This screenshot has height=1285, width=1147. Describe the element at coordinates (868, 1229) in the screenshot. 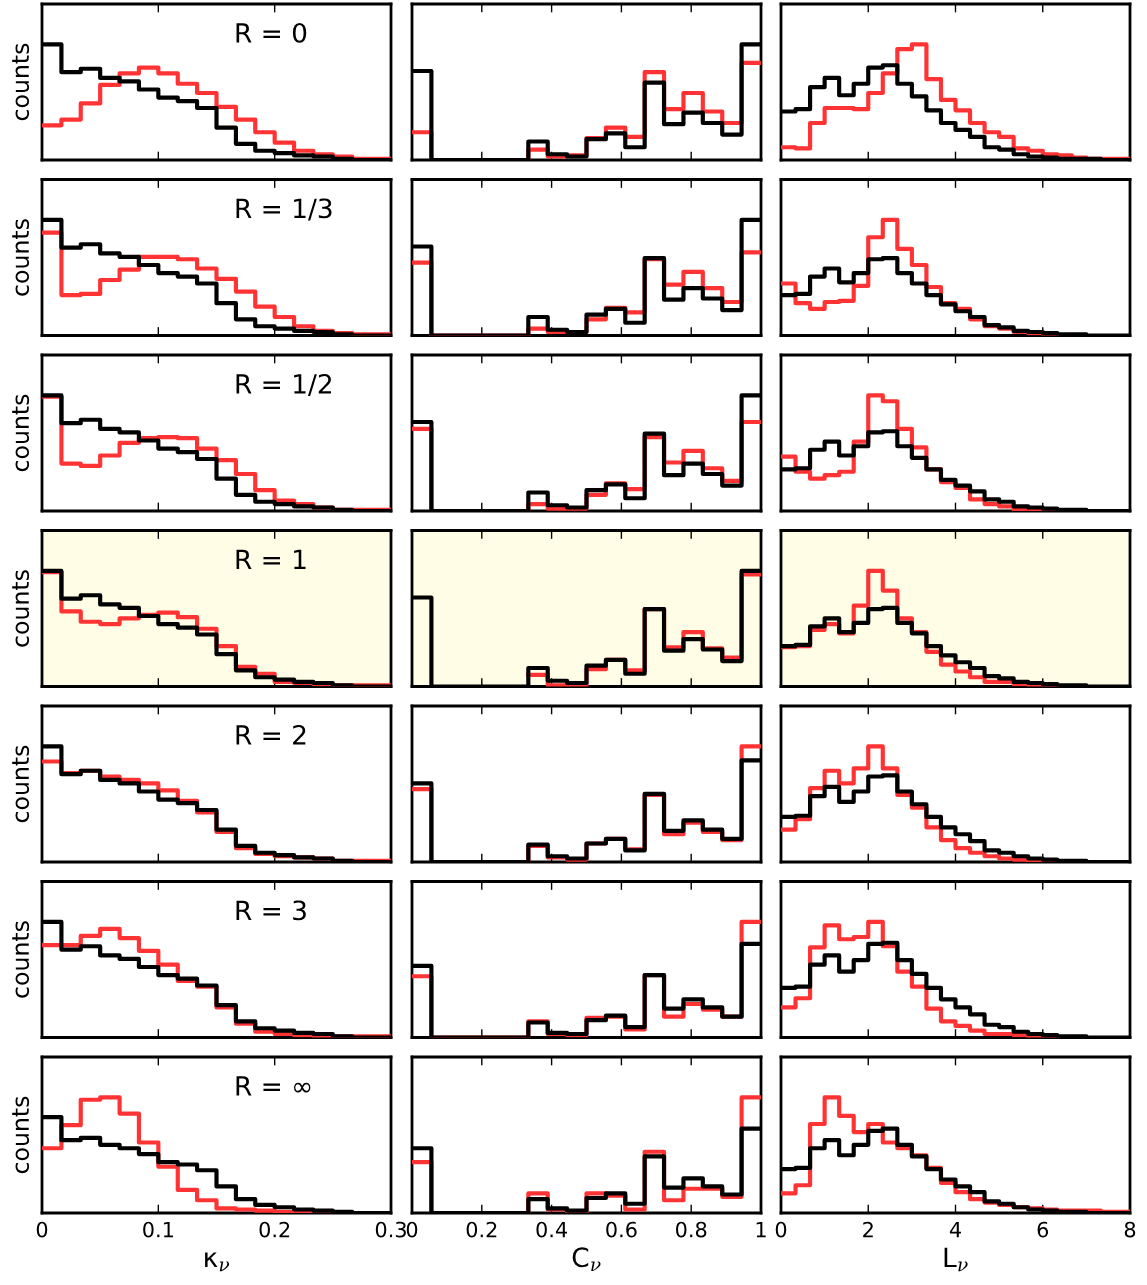

I see `x-tick-label: 2` at that location.